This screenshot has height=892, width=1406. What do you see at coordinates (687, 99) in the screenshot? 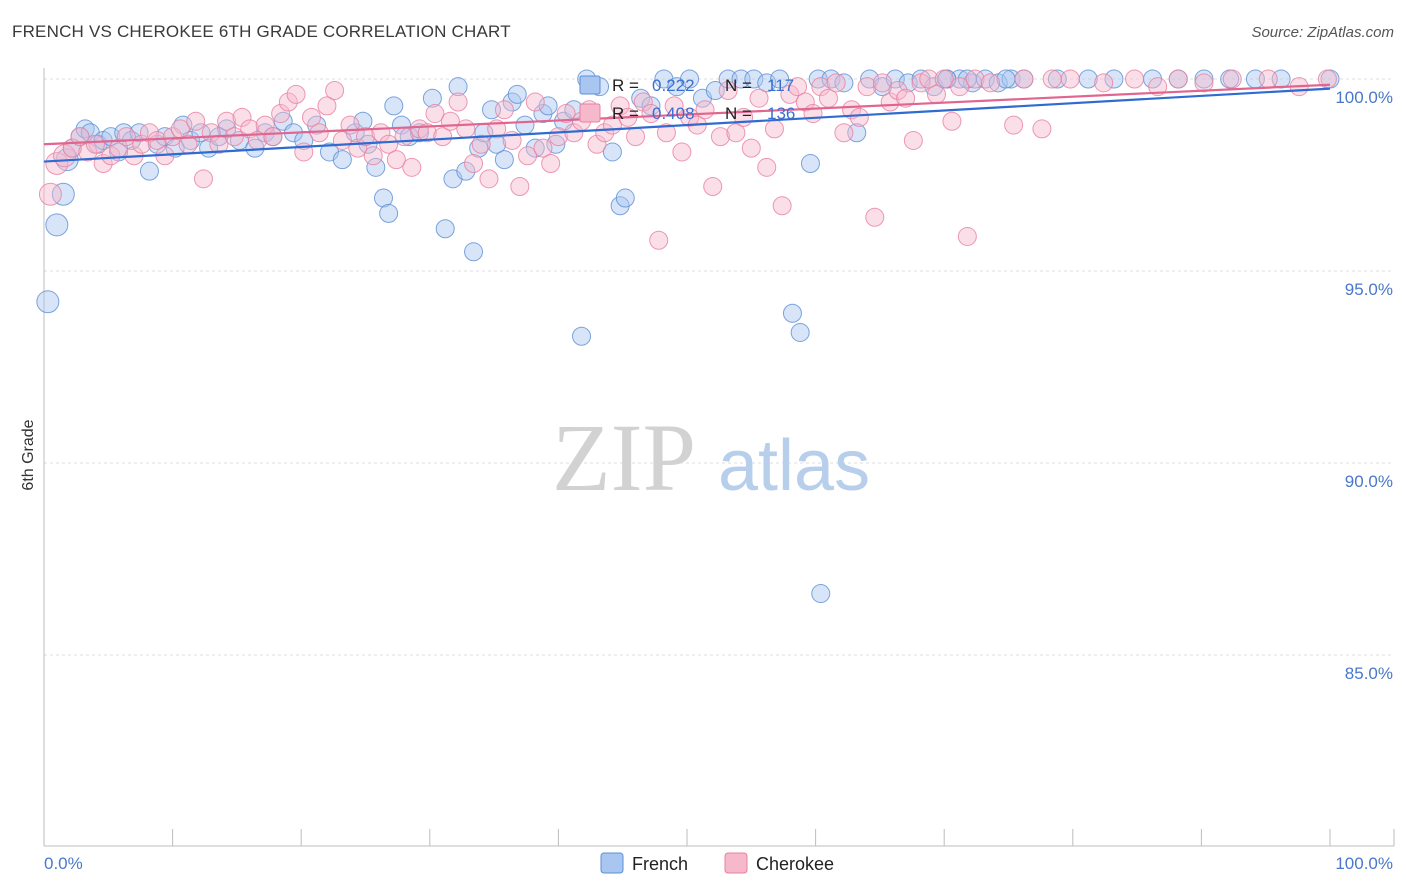
I see `stats-box: R = 0.222 N = 117 R = 0.408 N = 136` at bounding box center [687, 99].